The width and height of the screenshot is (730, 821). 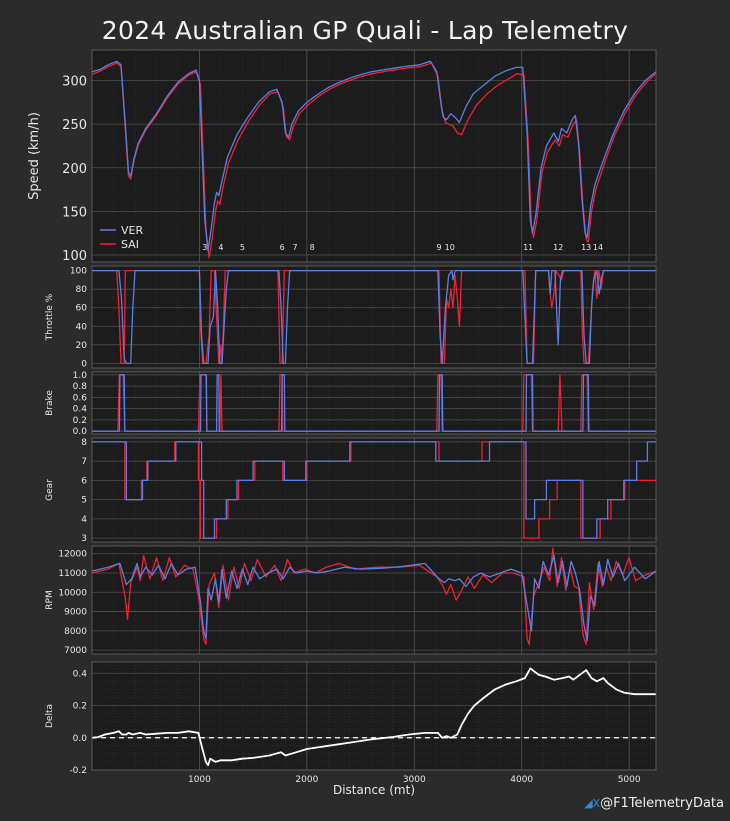 I want to click on watermark: ◢X@F1TelemetryData, so click(x=654, y=803).